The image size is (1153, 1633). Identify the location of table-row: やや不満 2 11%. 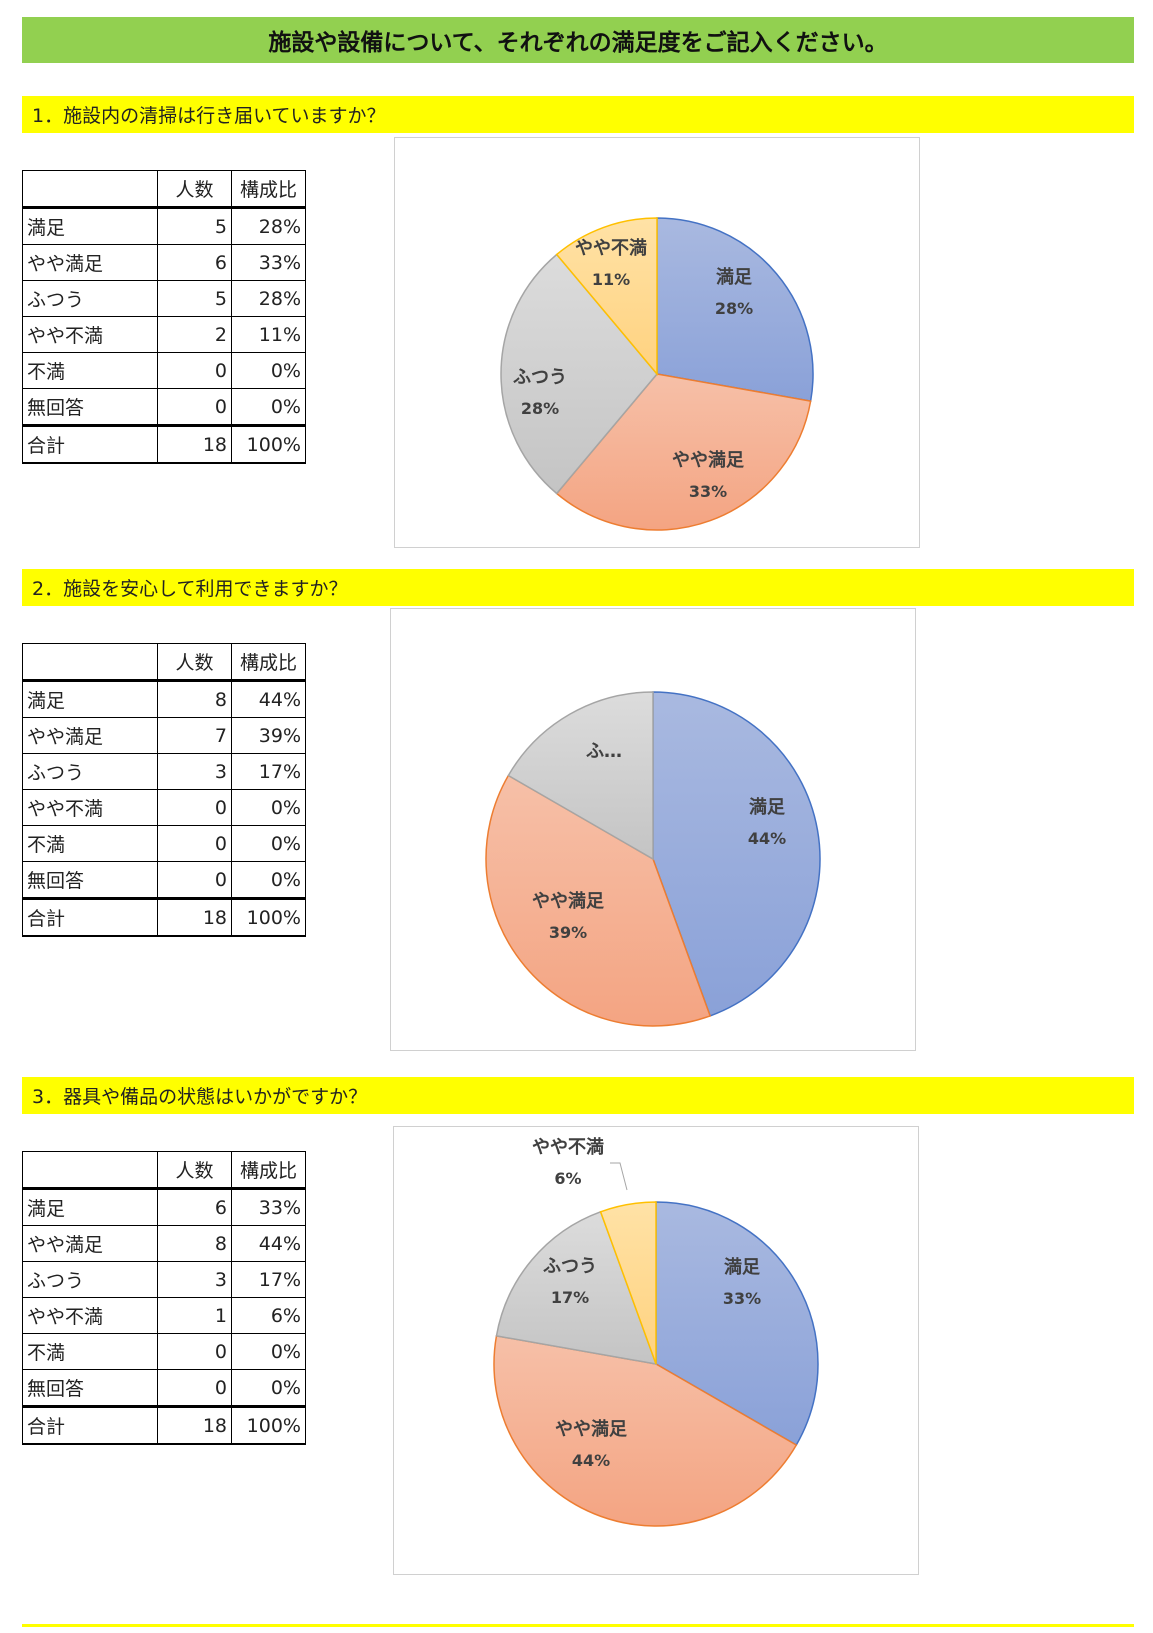
(164, 334).